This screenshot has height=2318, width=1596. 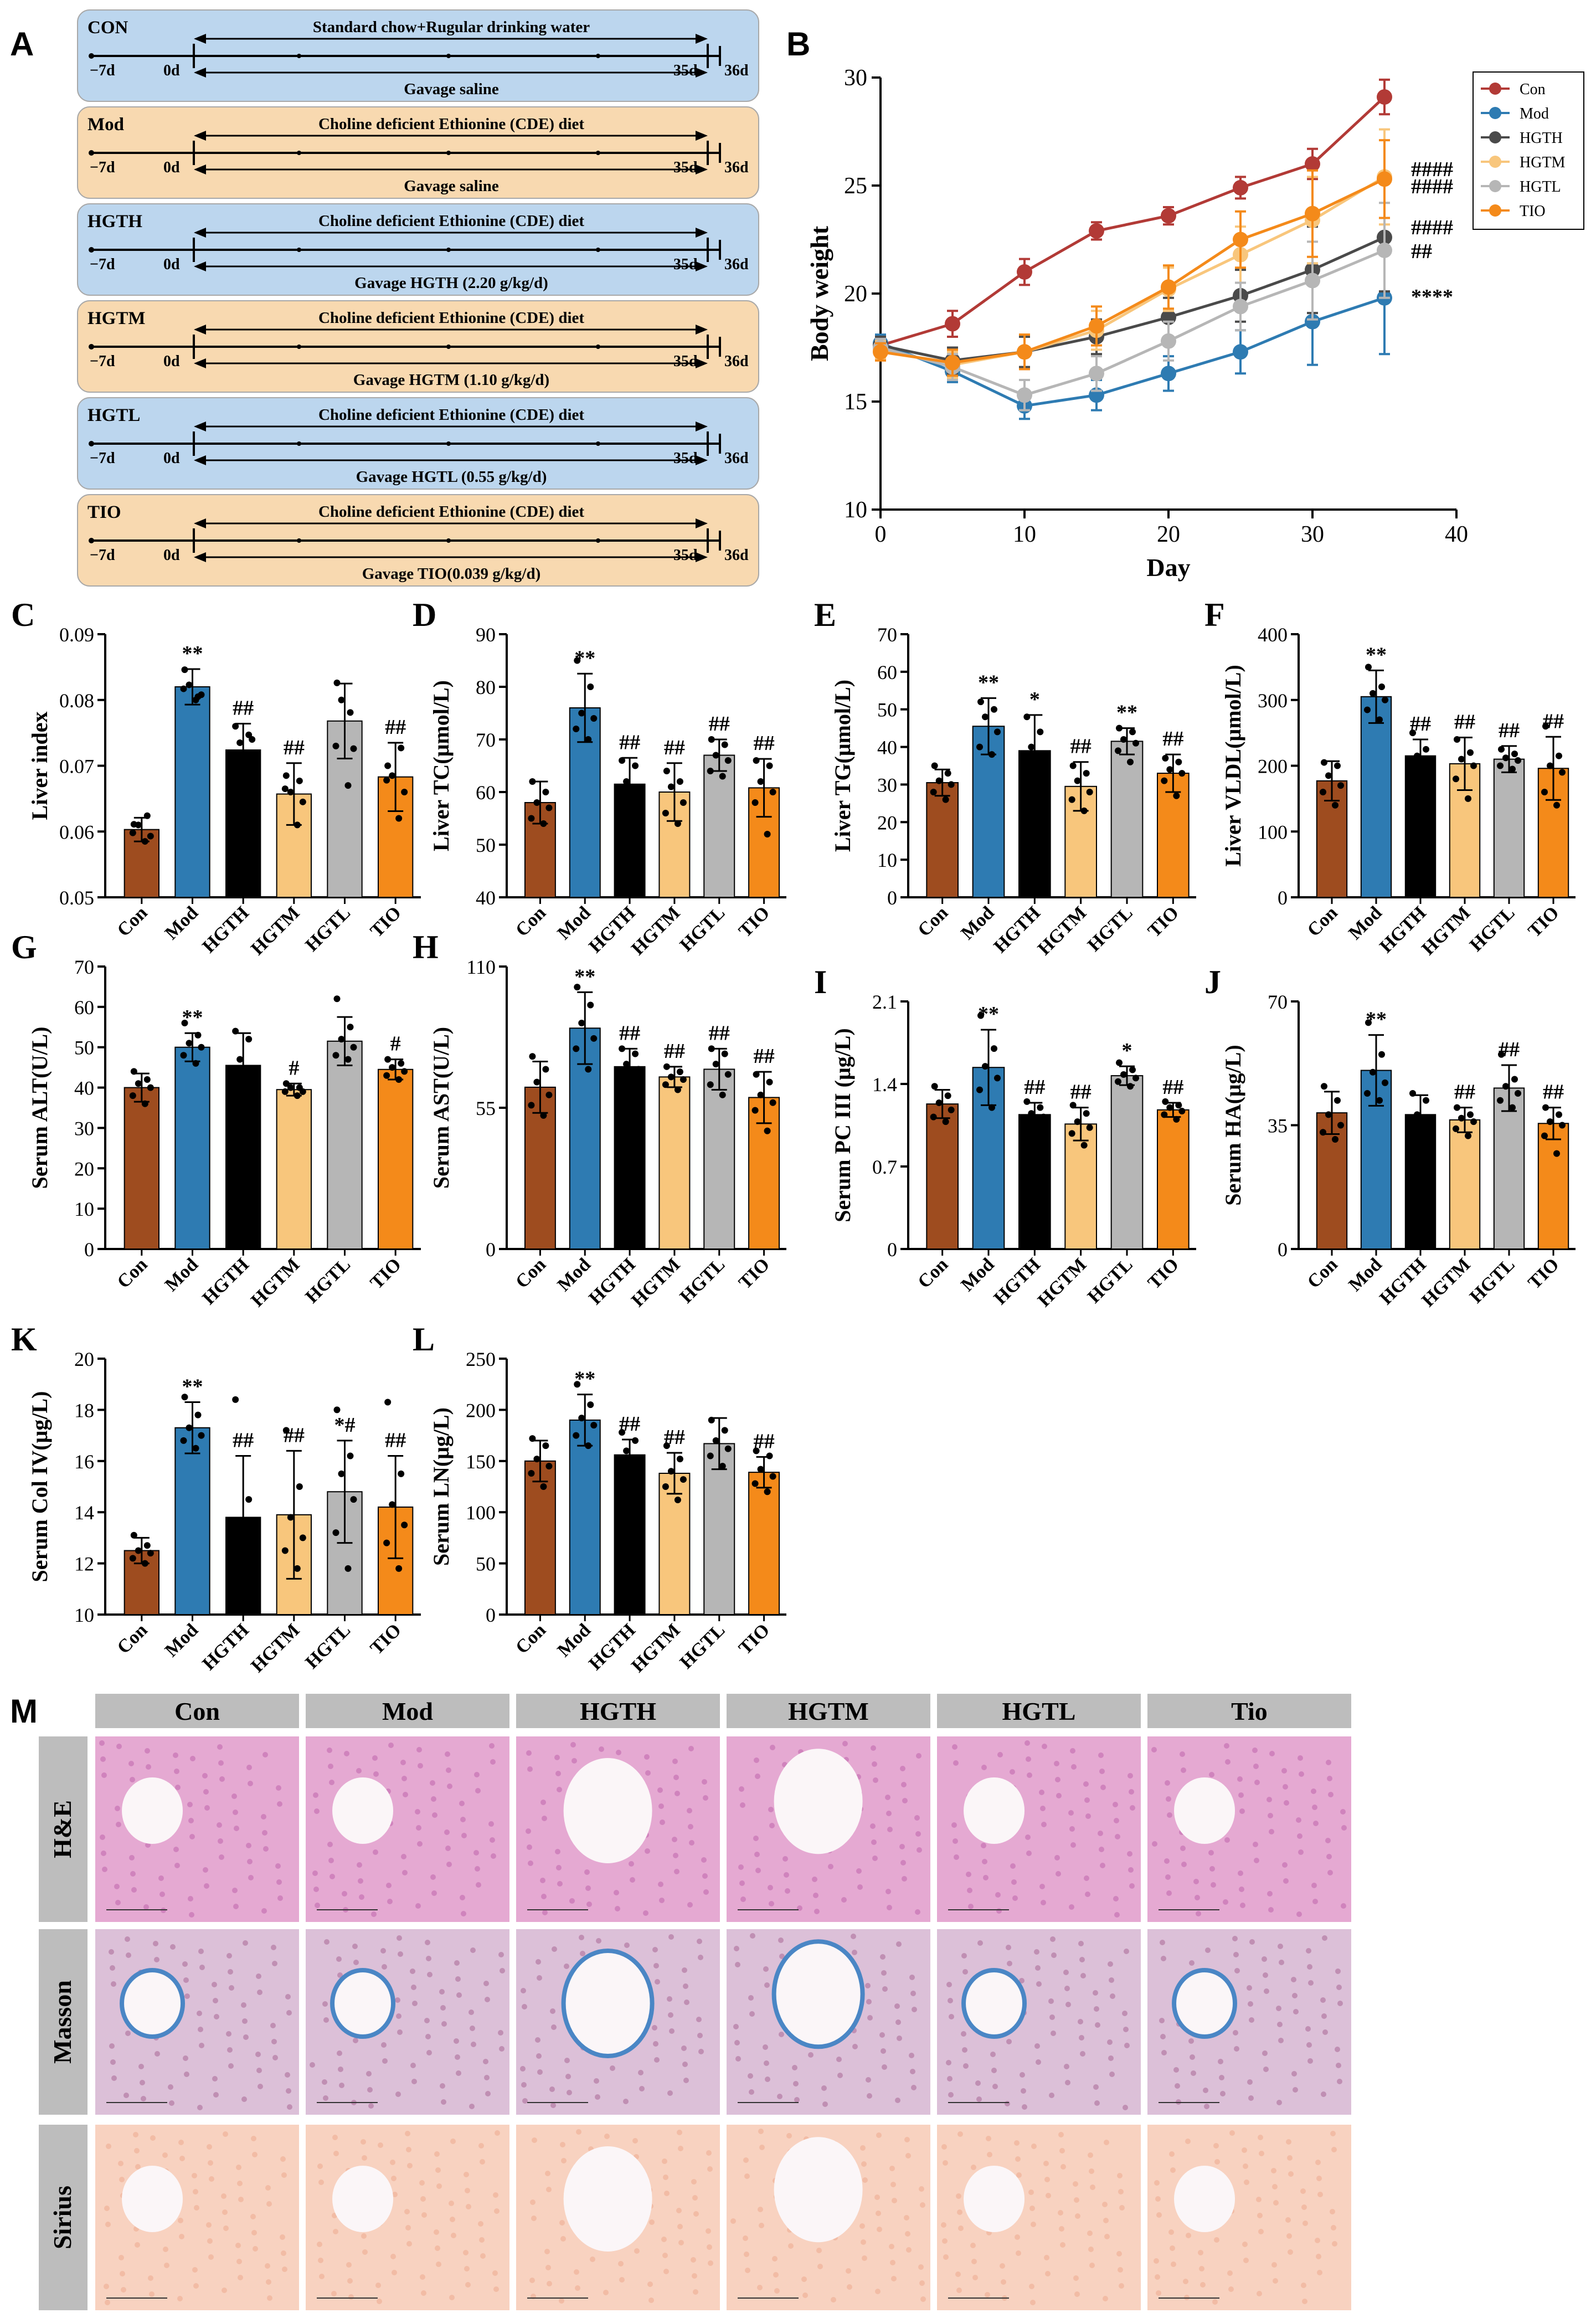 I want to click on x-tick-label: HGTM, so click(x=655, y=930).